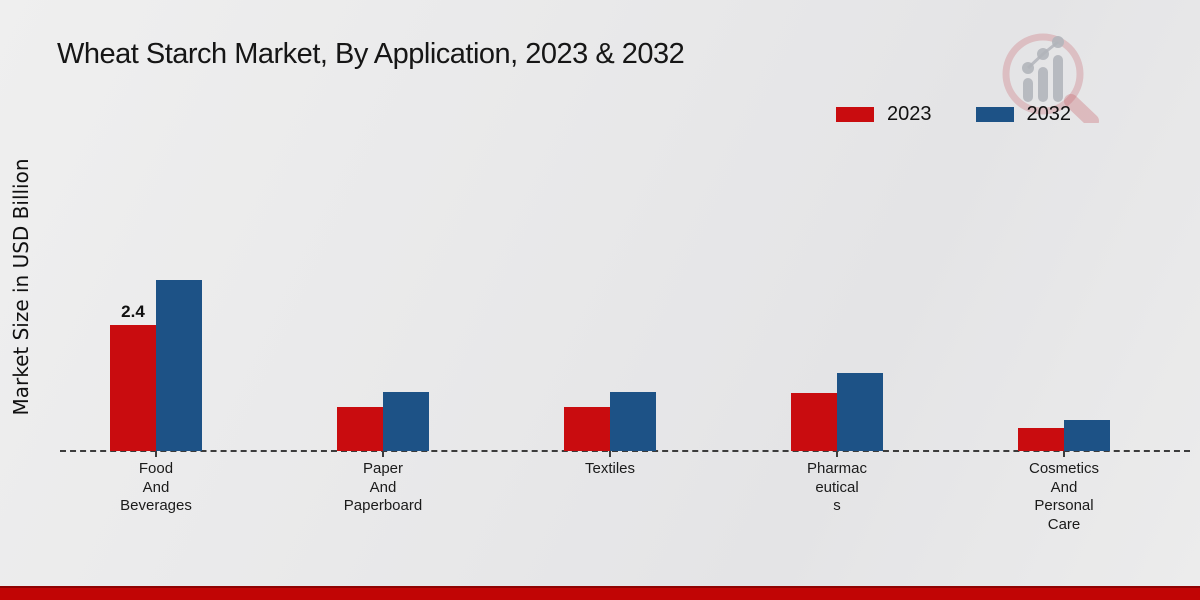 The height and width of the screenshot is (600, 1200). Describe the element at coordinates (1087, 435) in the screenshot. I see `bar-2032-cosmetics-and-personal-care` at that location.